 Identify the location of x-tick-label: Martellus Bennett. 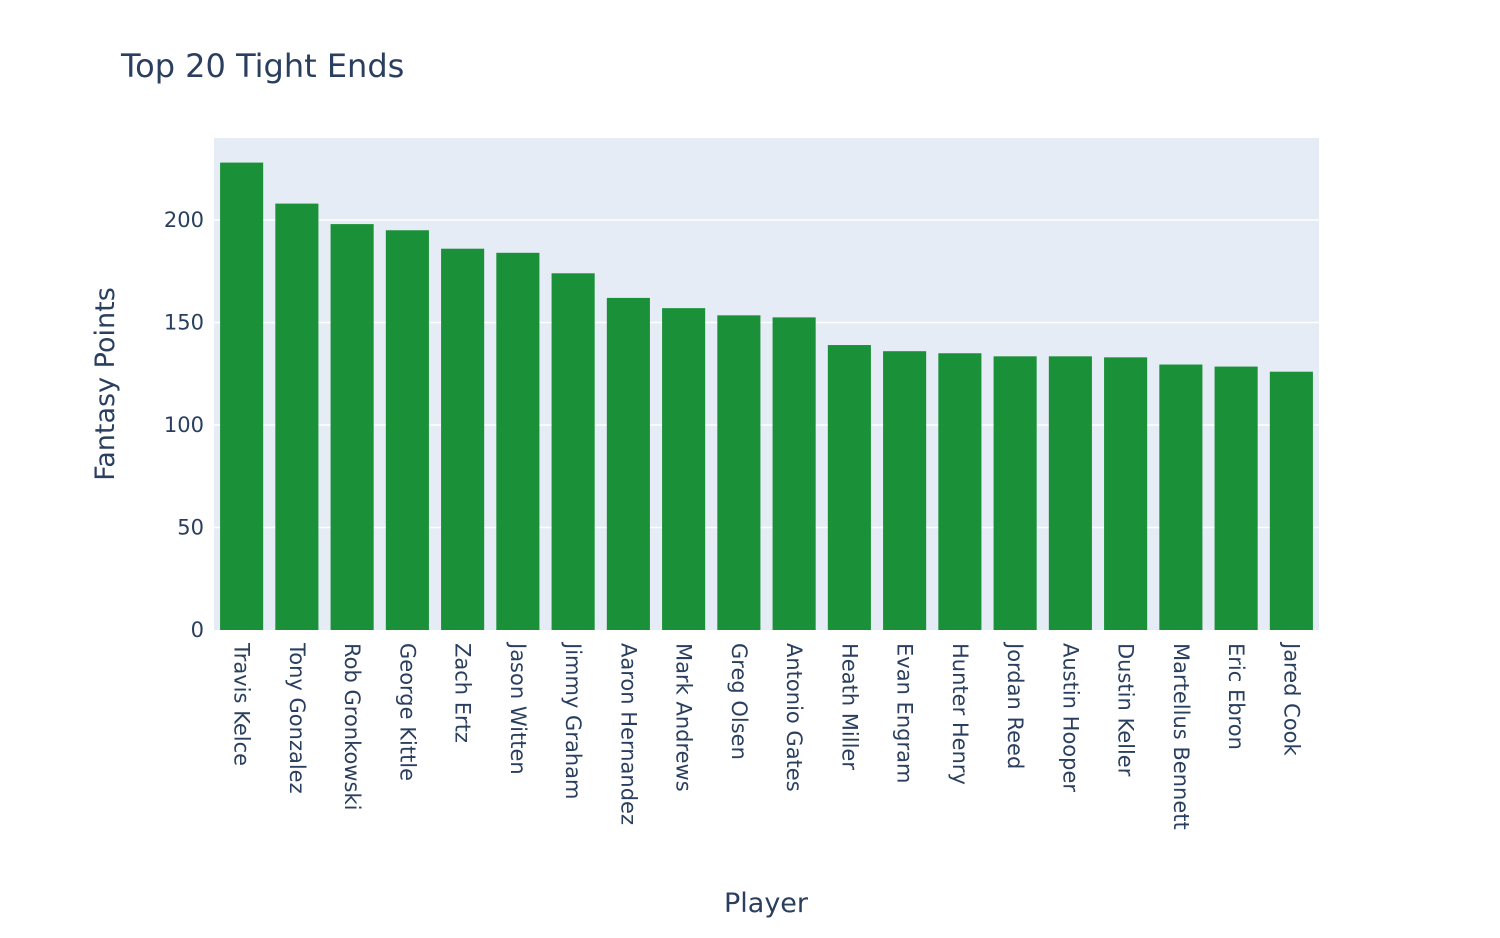
(1181, 736).